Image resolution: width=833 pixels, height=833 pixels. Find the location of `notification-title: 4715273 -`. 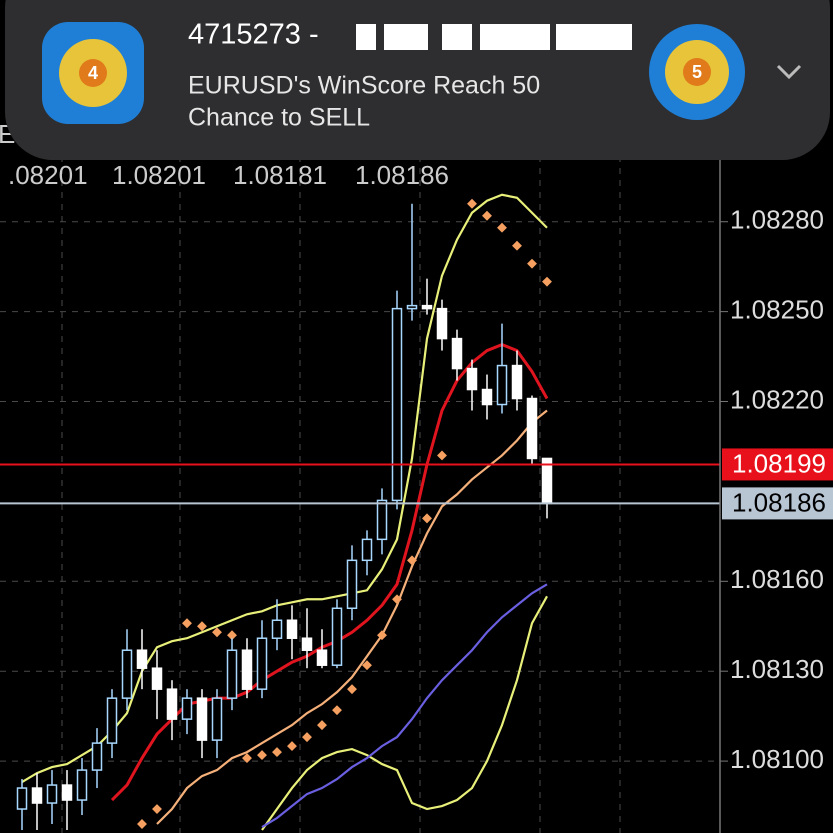

notification-title: 4715273 - is located at coordinates (257, 35).